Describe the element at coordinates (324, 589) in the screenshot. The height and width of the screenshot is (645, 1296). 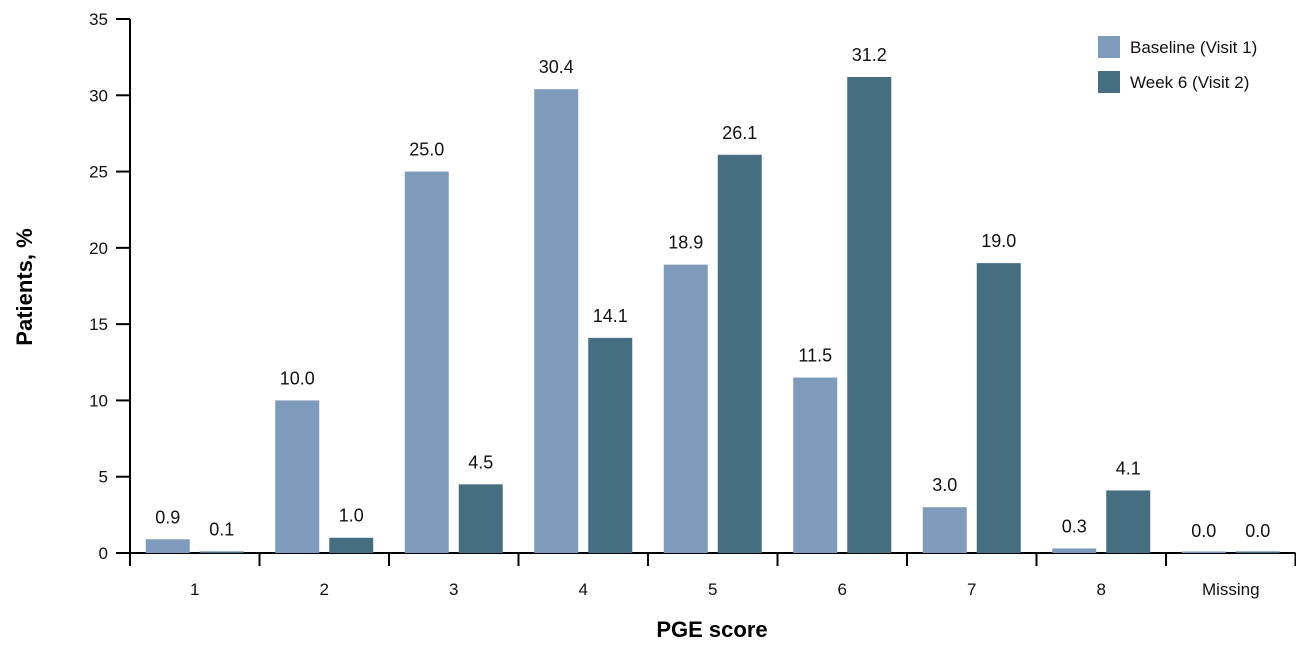
I see `x-tick-label: 2` at that location.